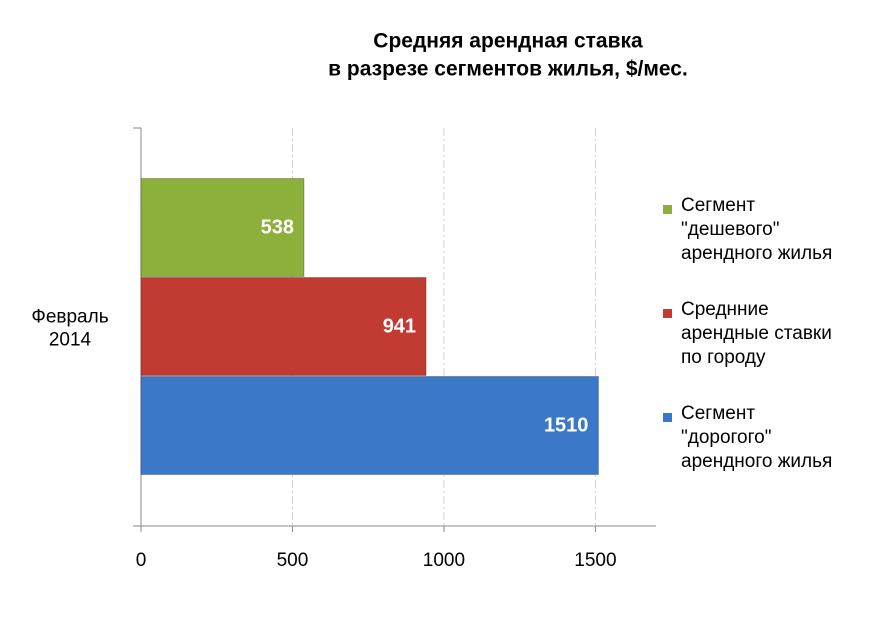 This screenshot has height=618, width=888. What do you see at coordinates (566, 425) in the screenshot?
I see `value-label: 1510` at bounding box center [566, 425].